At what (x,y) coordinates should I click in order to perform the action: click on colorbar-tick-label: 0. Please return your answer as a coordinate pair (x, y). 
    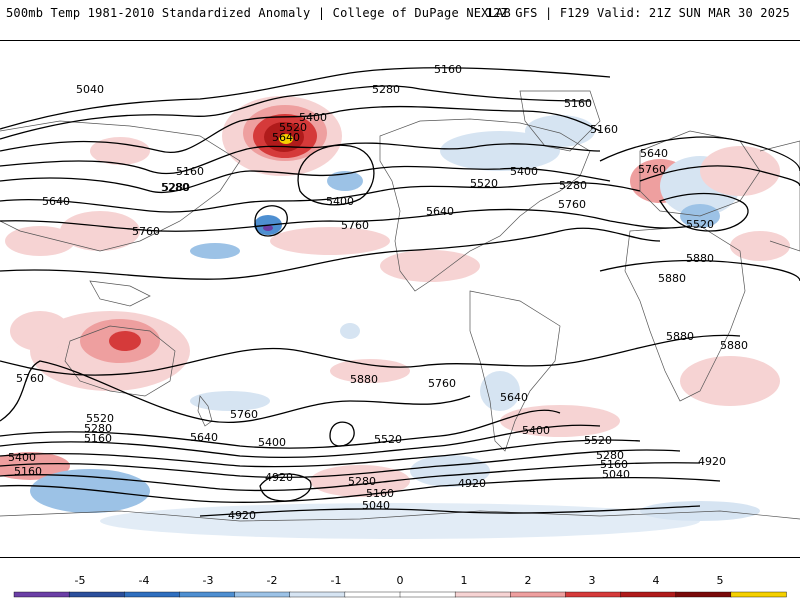
    Looking at the image, I should click on (400, 580).